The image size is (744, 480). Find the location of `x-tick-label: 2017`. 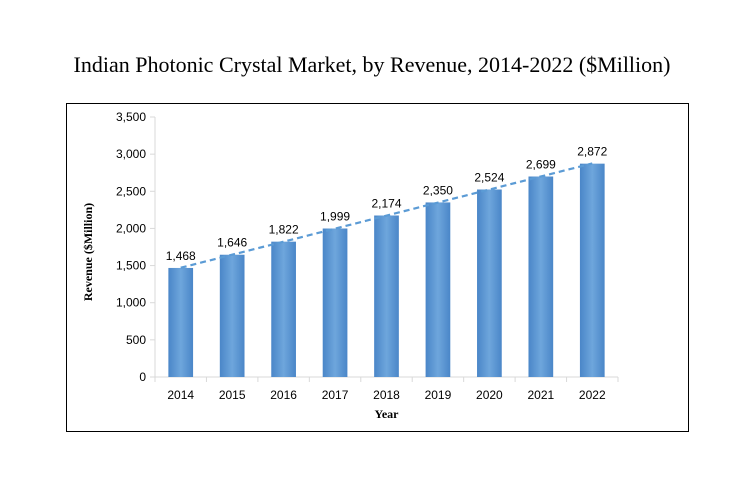

x-tick-label: 2017 is located at coordinates (335, 395).